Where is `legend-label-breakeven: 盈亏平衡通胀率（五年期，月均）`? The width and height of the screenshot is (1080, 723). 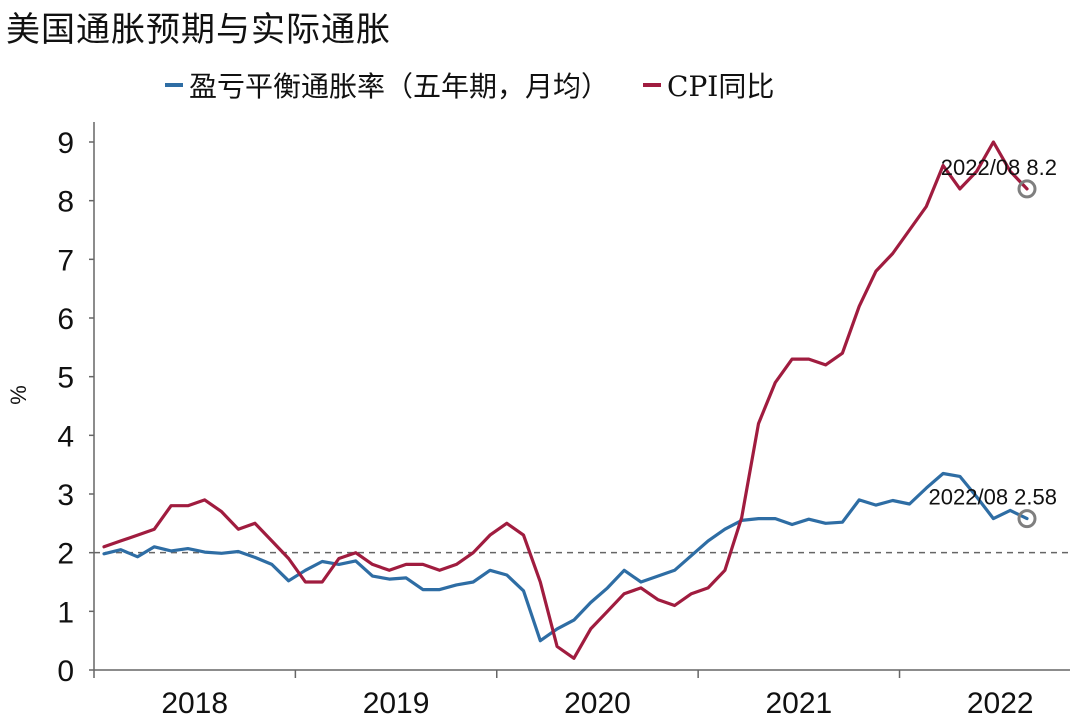
legend-label-breakeven: 盈亏平衡通胀率（五年期，月均） is located at coordinates (399, 86).